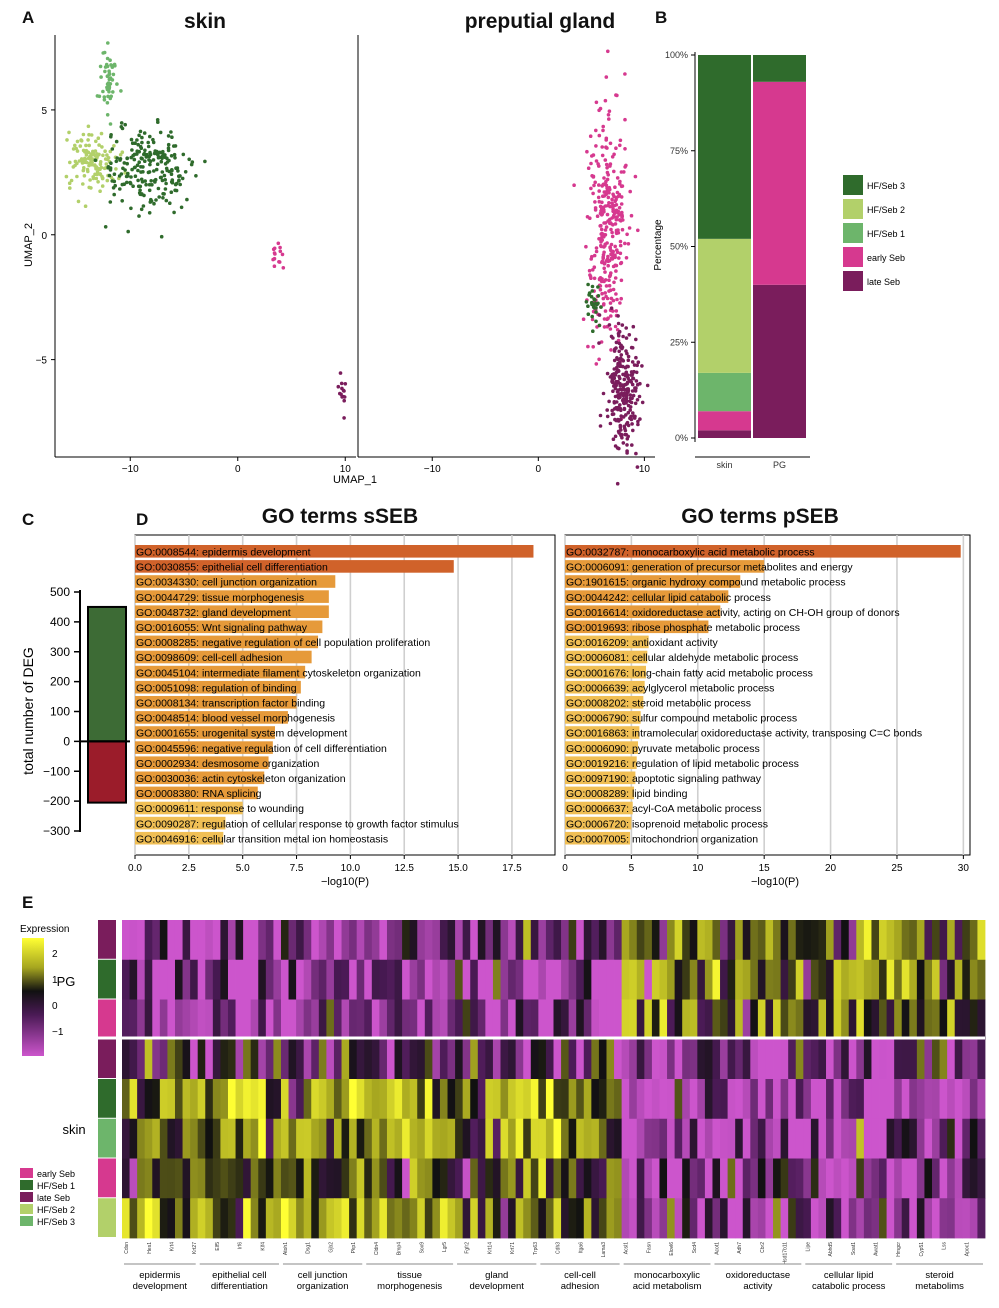 This screenshot has width=999, height=1308. What do you see at coordinates (740, 1248) in the screenshot?
I see `heatmap-gene-label: Adh7` at bounding box center [740, 1248].